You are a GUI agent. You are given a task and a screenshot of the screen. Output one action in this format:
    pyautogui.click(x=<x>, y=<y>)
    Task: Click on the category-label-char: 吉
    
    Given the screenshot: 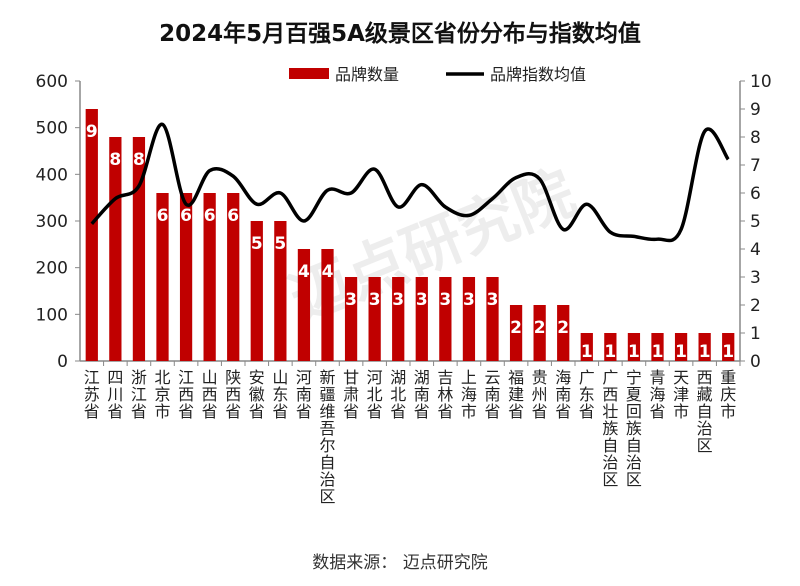 What is the action you would take?
    pyautogui.click(x=445, y=377)
    